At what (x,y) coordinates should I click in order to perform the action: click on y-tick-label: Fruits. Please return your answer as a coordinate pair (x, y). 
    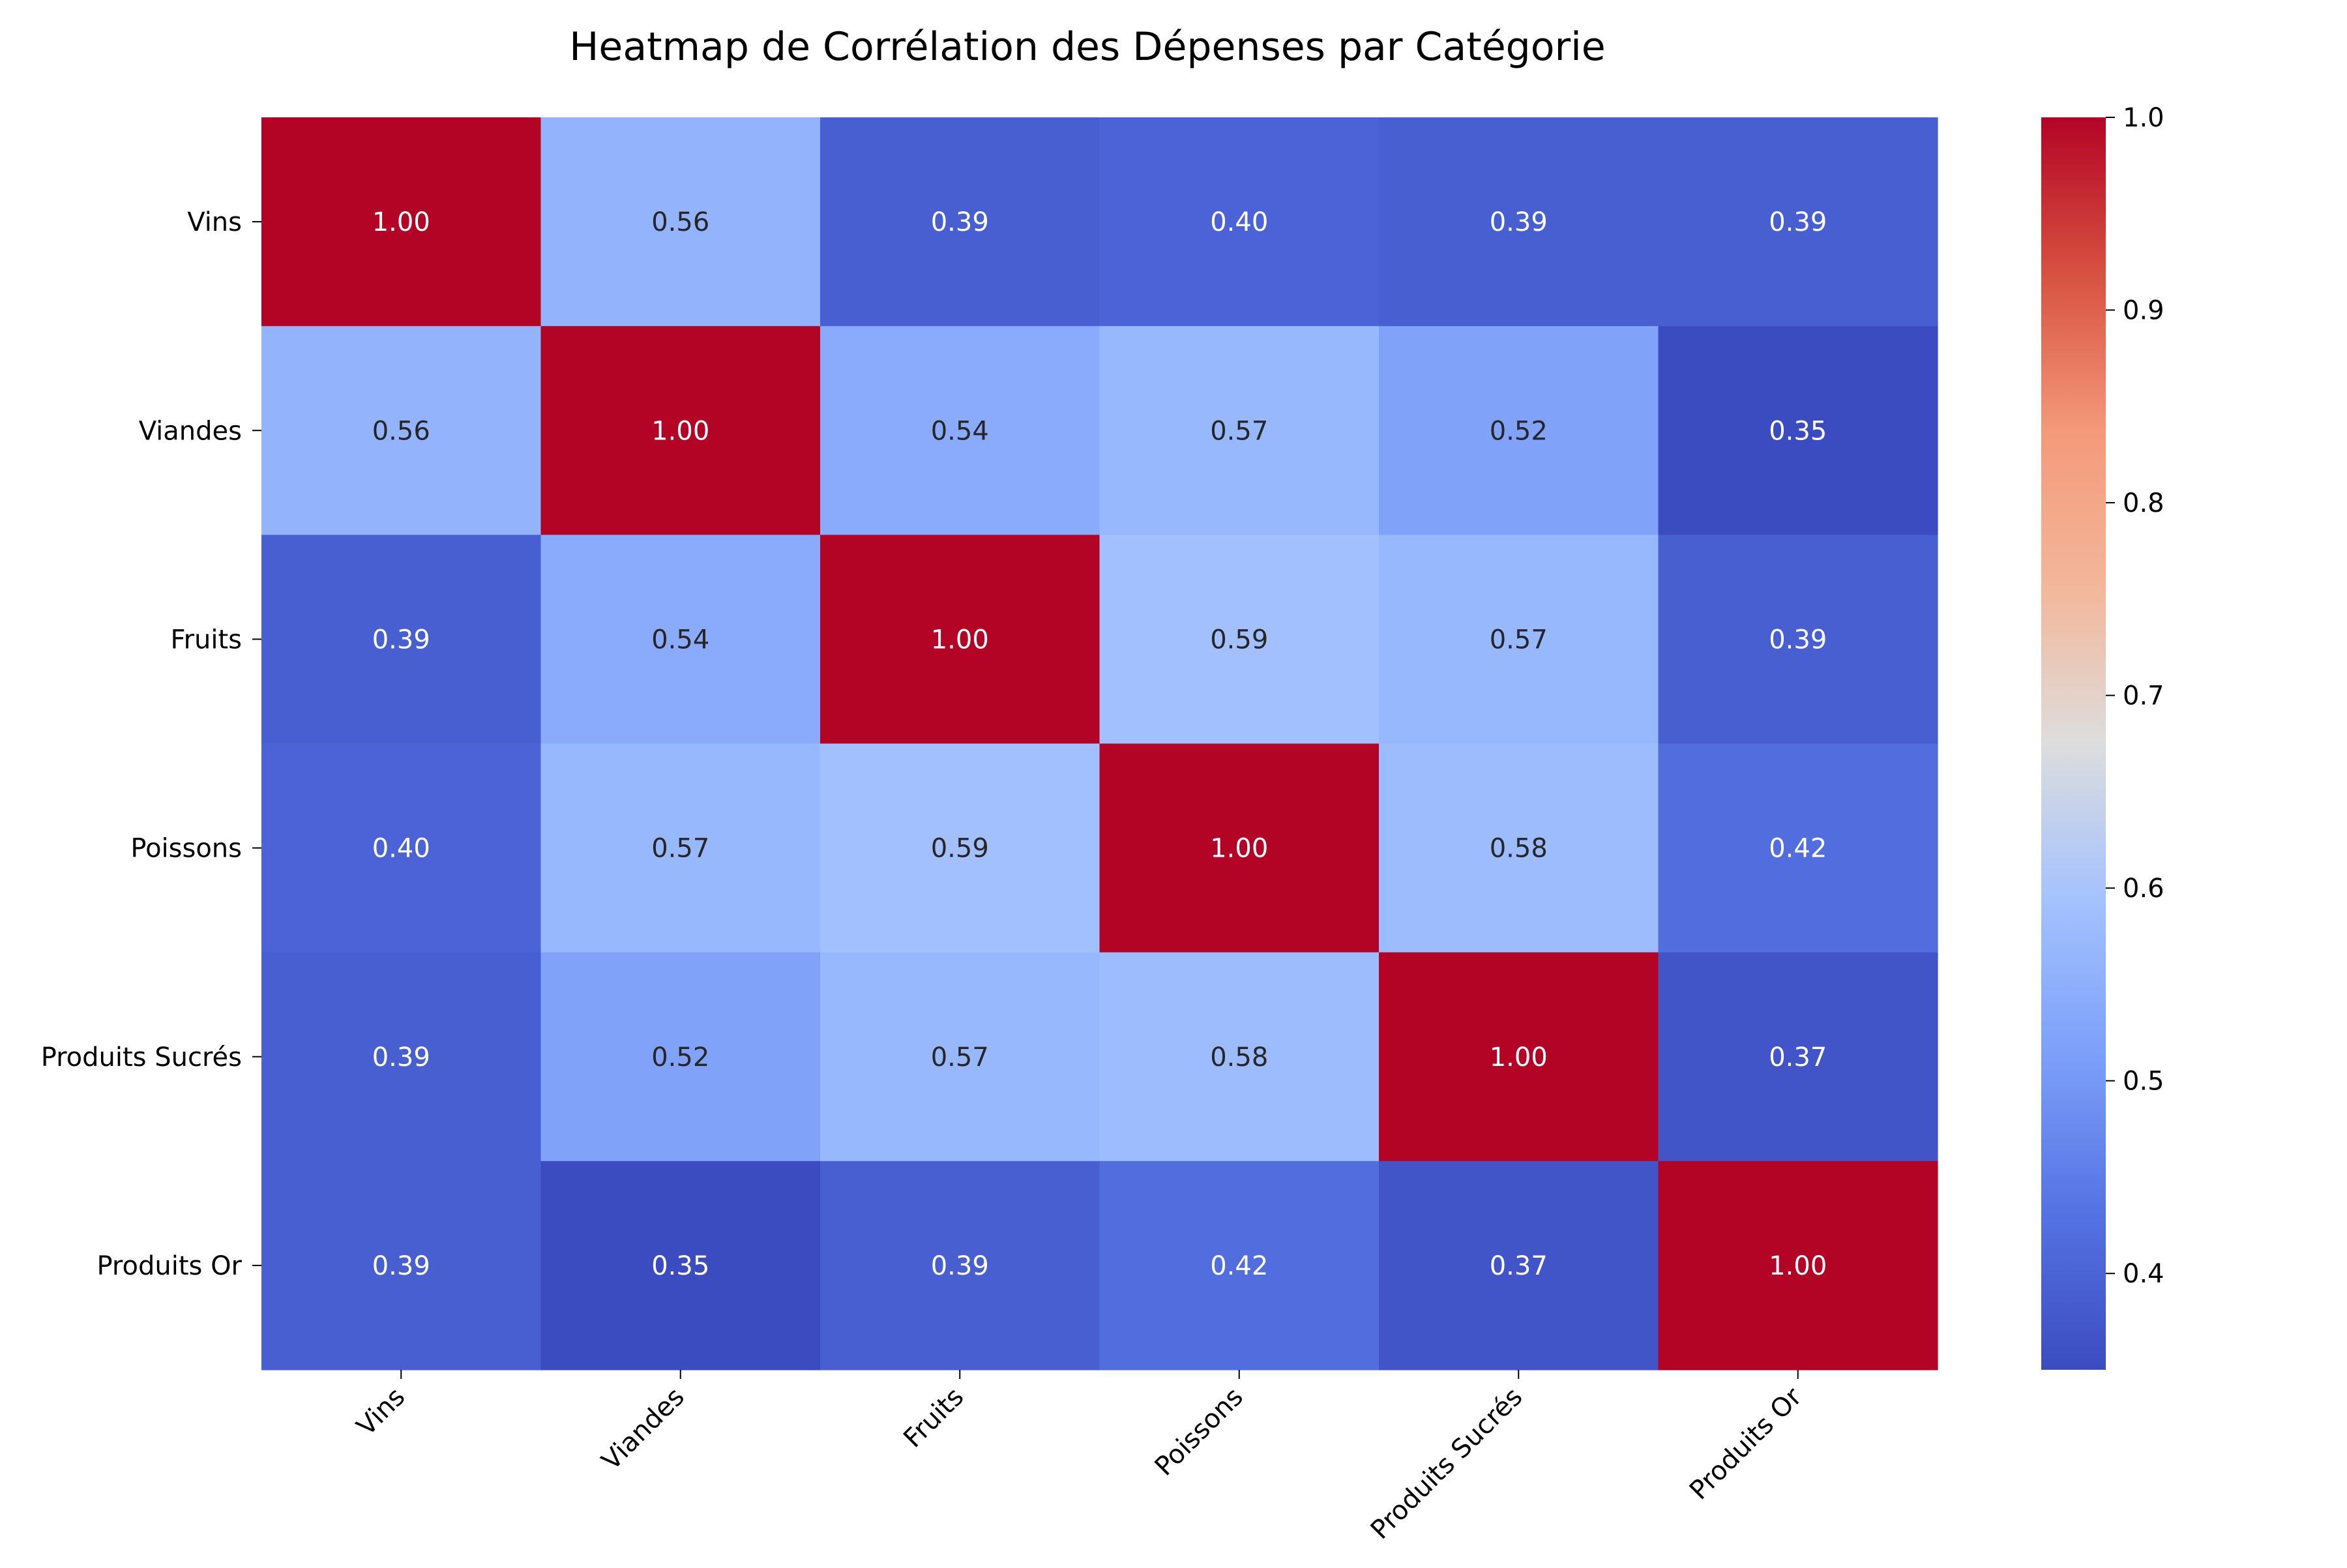
    Looking at the image, I should click on (206, 640).